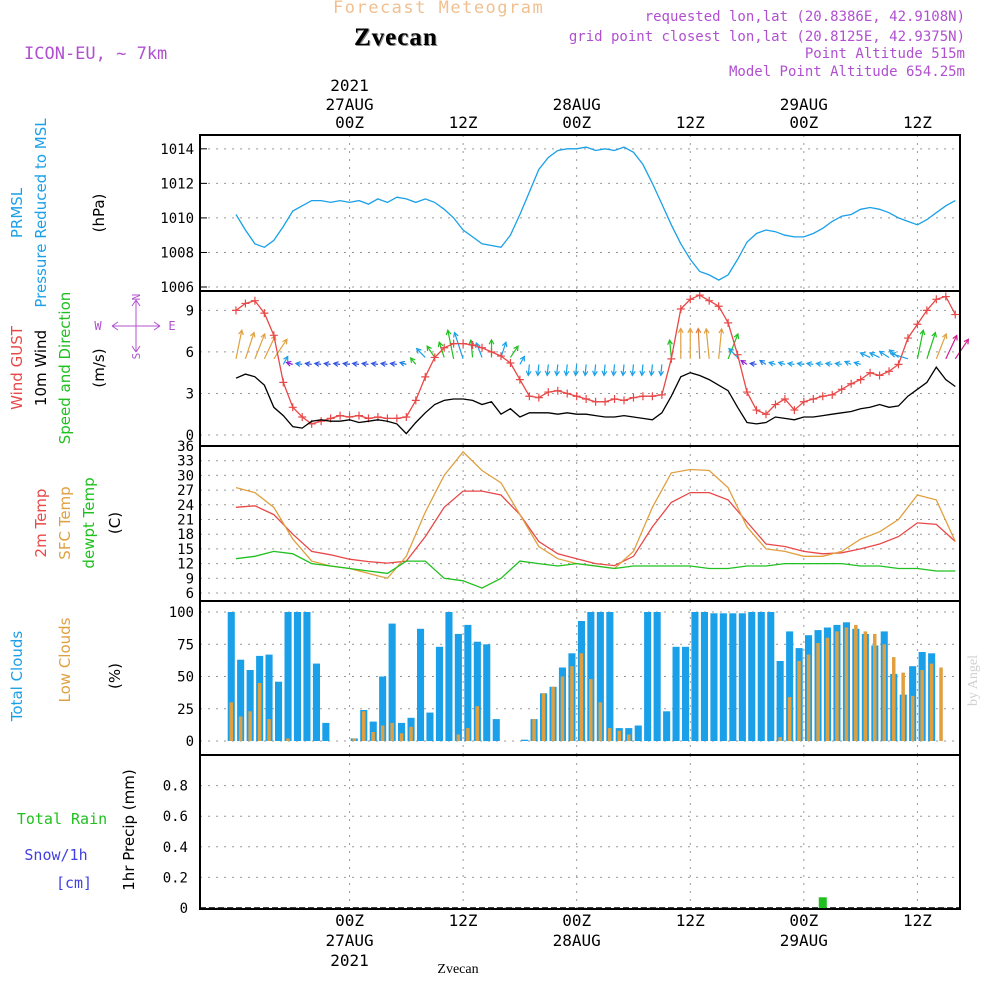 Image resolution: width=1000 pixels, height=1000 pixels. I want to click on compass-north: N, so click(136, 297).